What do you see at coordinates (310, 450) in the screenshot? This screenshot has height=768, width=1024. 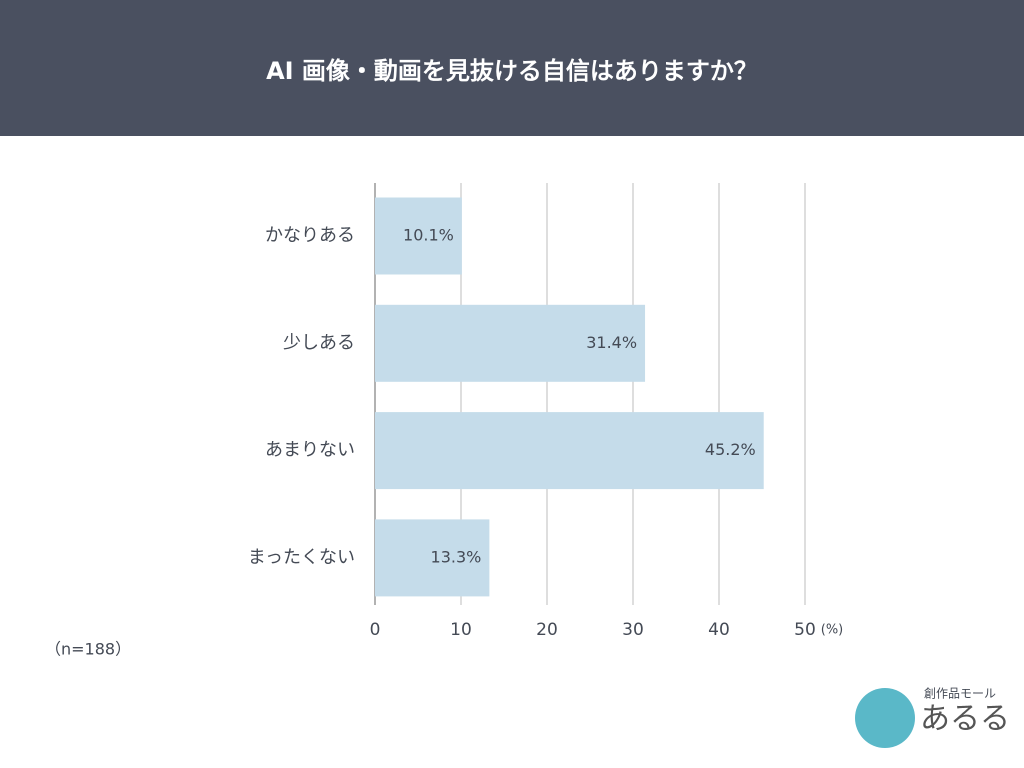 I see `y-tick-label: あまりない` at bounding box center [310, 450].